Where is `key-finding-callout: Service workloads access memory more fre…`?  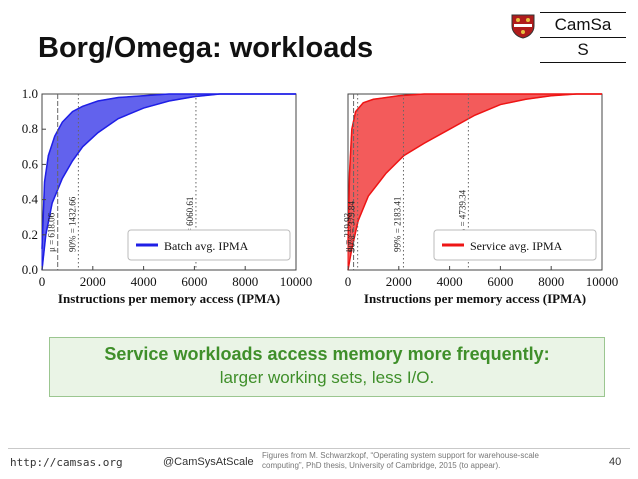 key-finding-callout: Service workloads access memory more fre… is located at coordinates (327, 367).